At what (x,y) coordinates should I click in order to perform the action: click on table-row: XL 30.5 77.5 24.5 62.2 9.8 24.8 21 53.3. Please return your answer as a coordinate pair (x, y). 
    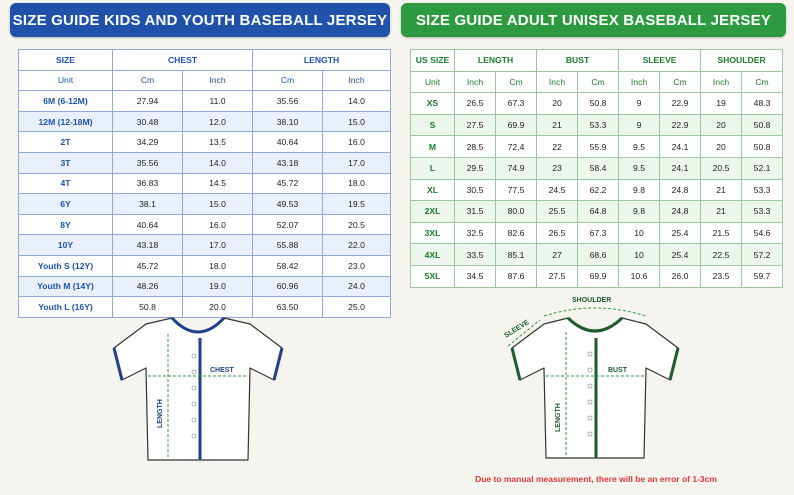
    Looking at the image, I should click on (597, 190).